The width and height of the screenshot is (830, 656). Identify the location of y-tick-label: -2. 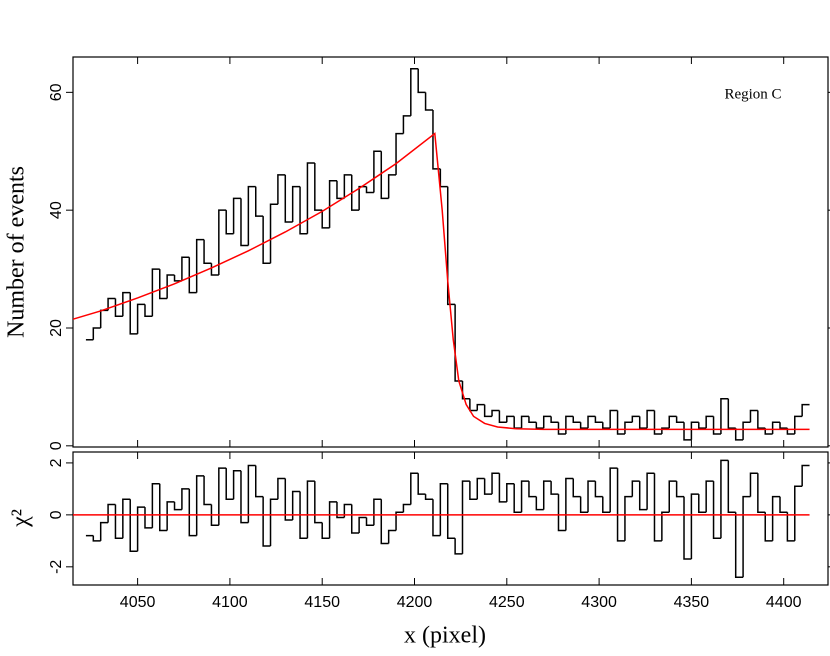
(56, 567).